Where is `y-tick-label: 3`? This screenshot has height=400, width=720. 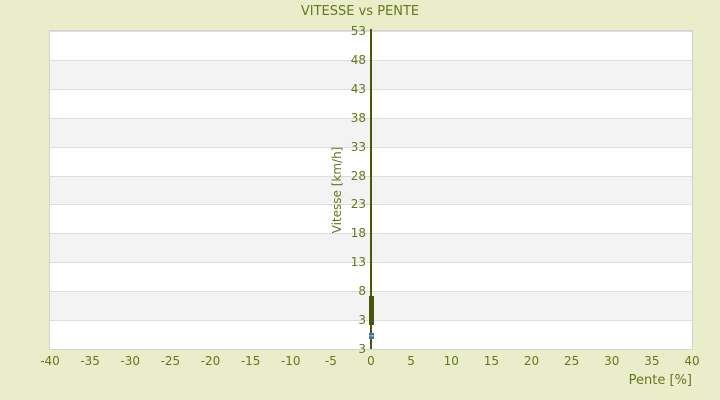 y-tick-label: 3 is located at coordinates (362, 320).